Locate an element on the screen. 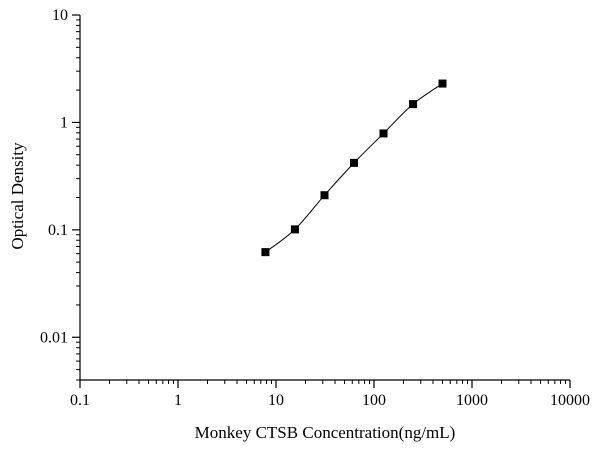 Image resolution: width=600 pixels, height=451 pixels. x-axis: 0.1 1 10 100 1000 10000 is located at coordinates (330, 394).